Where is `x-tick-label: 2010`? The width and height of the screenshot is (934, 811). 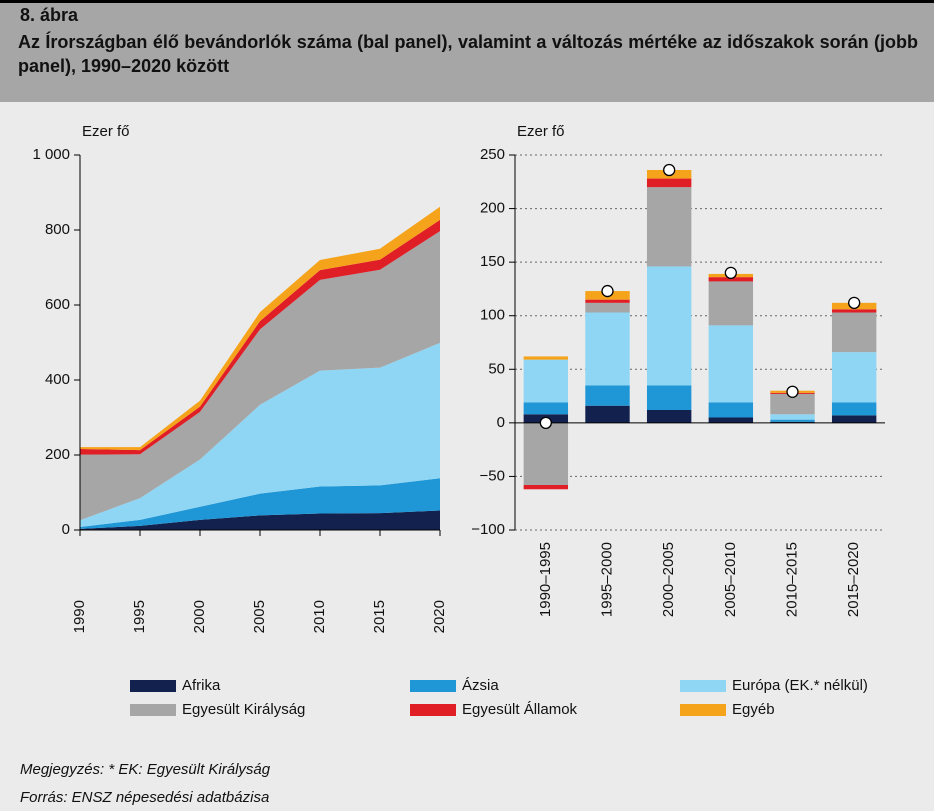
x-tick-label: 2010 is located at coordinates (319, 616).